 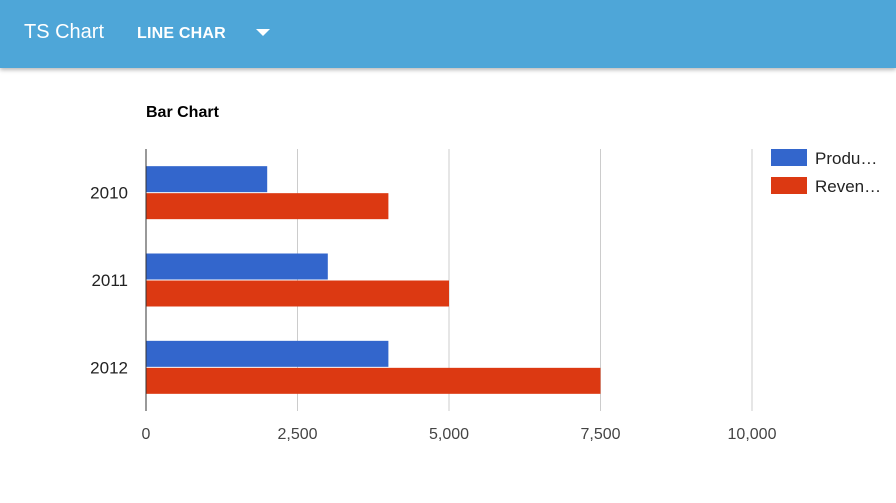 I want to click on app-bar: TS Chart LINE CHAR, so click(x=448, y=34).